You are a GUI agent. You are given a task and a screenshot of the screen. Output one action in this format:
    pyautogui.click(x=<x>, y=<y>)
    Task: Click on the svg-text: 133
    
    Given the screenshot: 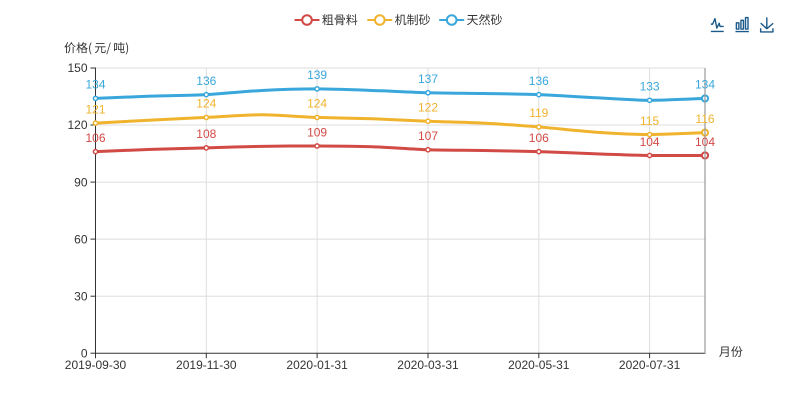 What is the action you would take?
    pyautogui.click(x=650, y=87)
    